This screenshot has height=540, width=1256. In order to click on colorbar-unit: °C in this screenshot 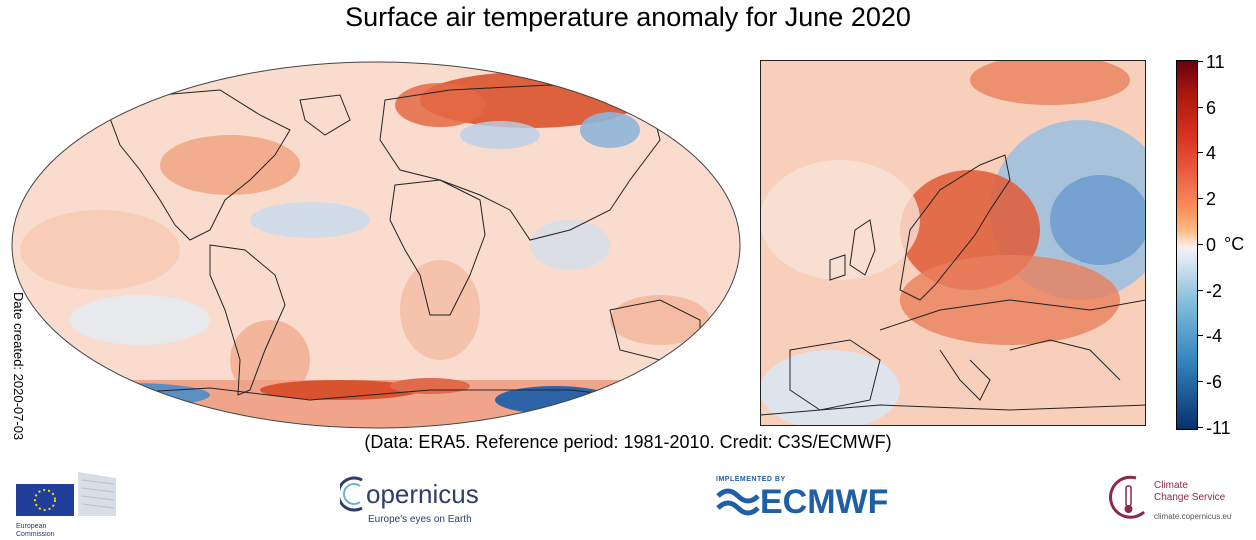, I will do `click(1234, 244)`.